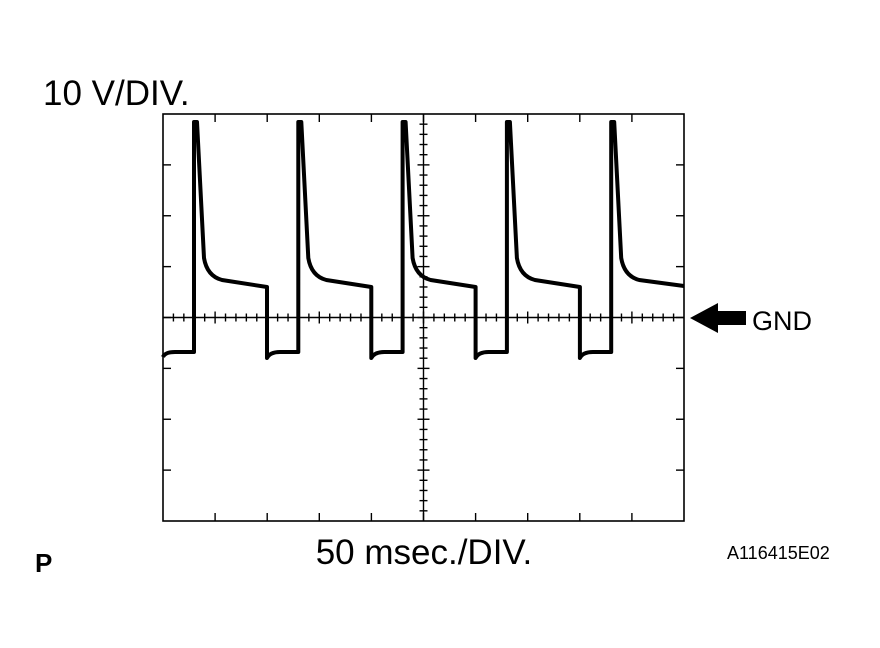 The height and width of the screenshot is (648, 880). I want to click on mode-label: P, so click(43, 563).